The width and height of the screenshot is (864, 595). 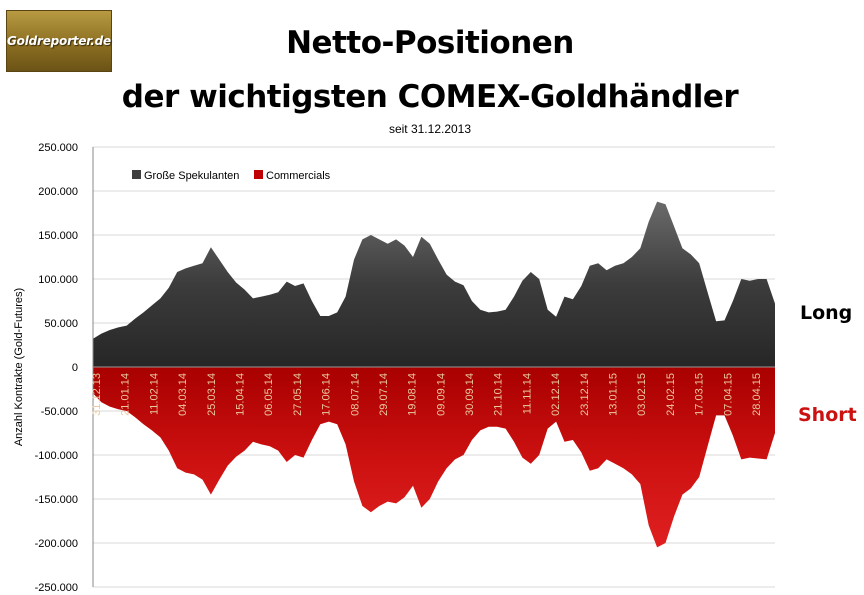 I want to click on y-axis-label: Anzahl Kontrakte (Gold-Futures), so click(x=19, y=367).